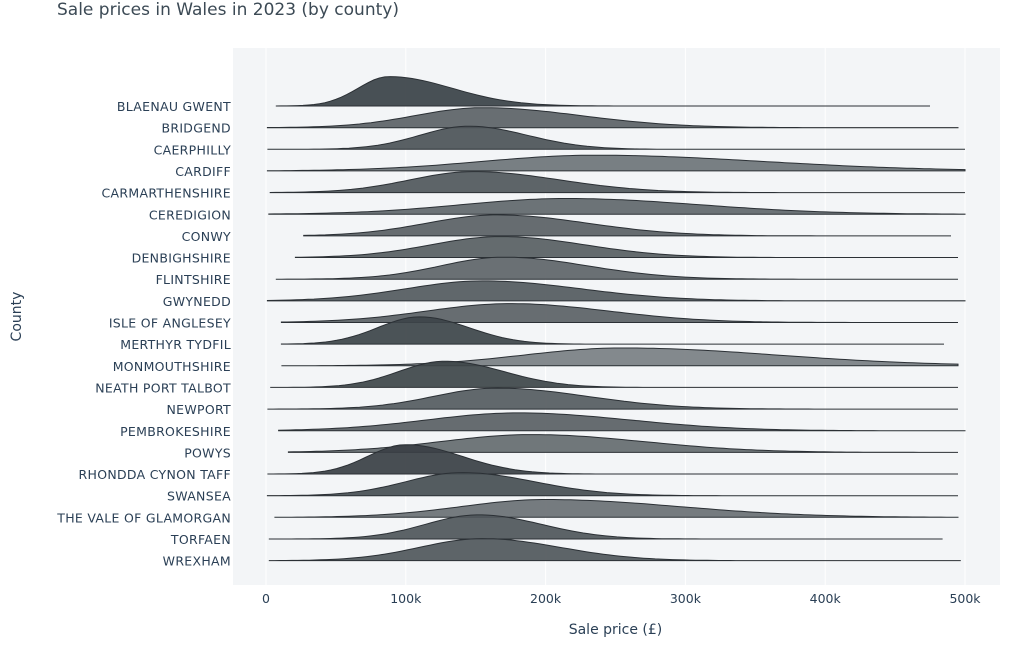 The height and width of the screenshot is (654, 1012). What do you see at coordinates (602, 91) in the screenshot?
I see `ridge-blaenau-gwent` at bounding box center [602, 91].